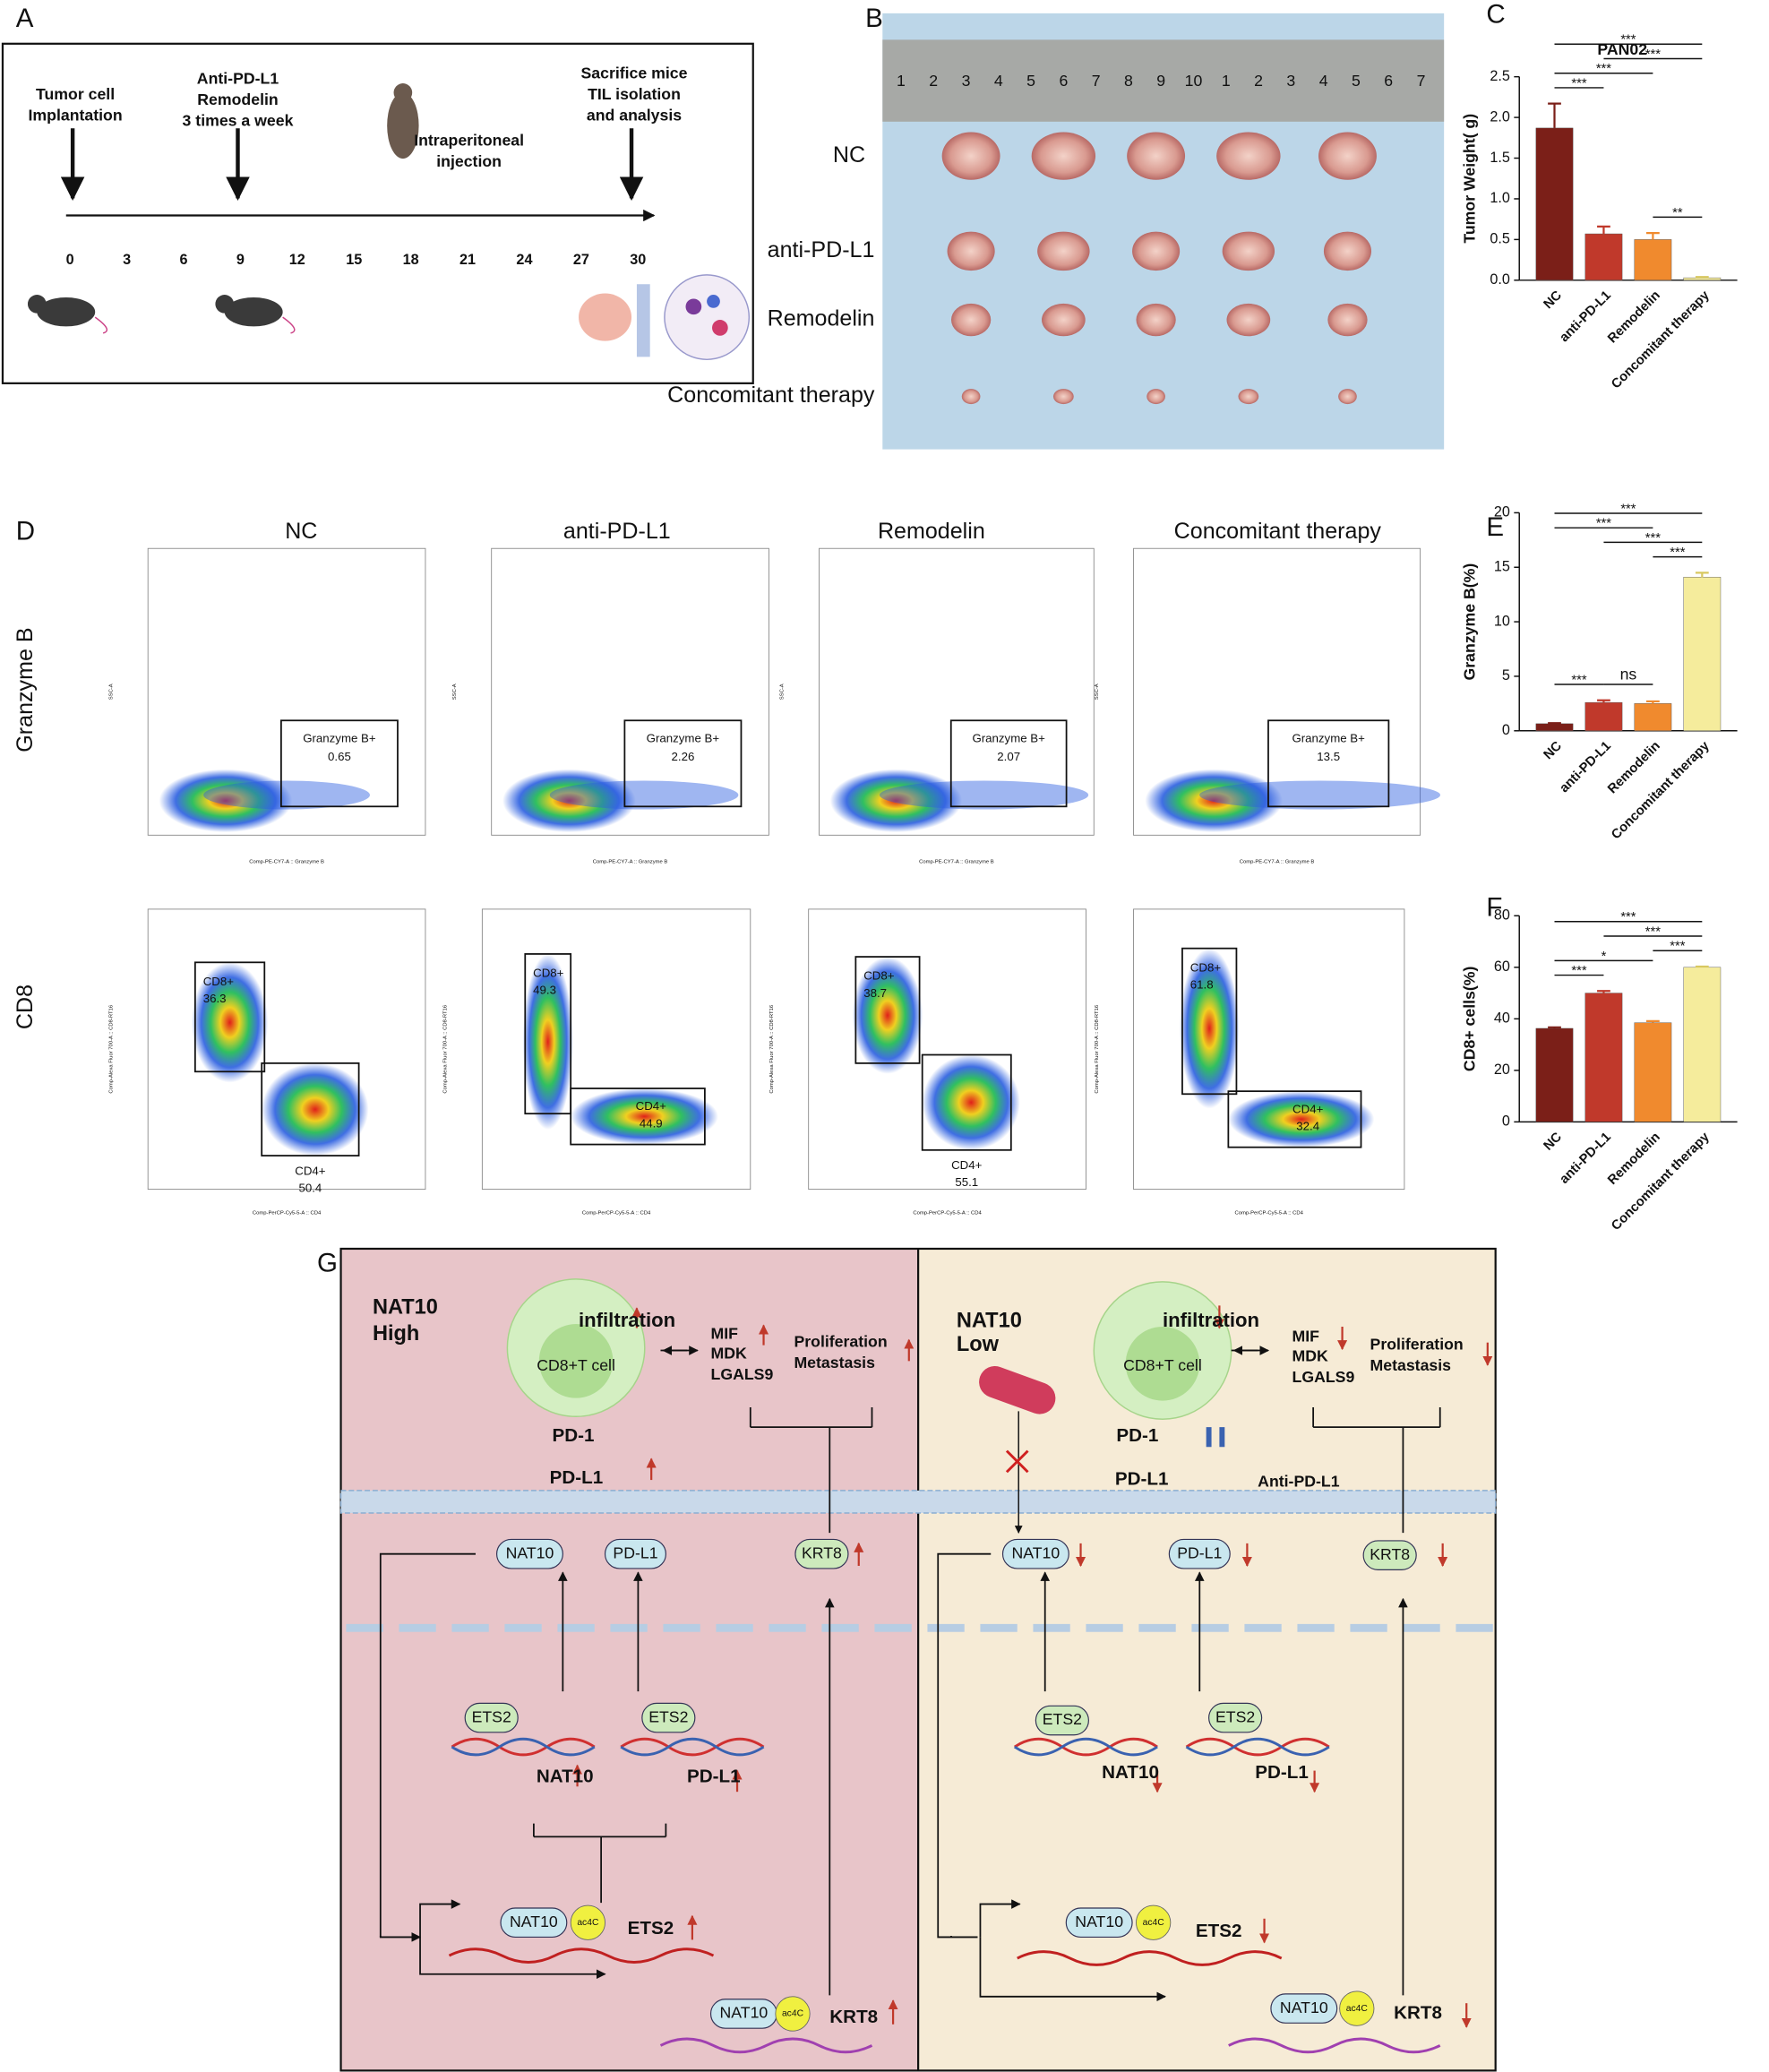  What do you see at coordinates (633, 73) in the screenshot?
I see `event-text: Sacrifice mice` at bounding box center [633, 73].